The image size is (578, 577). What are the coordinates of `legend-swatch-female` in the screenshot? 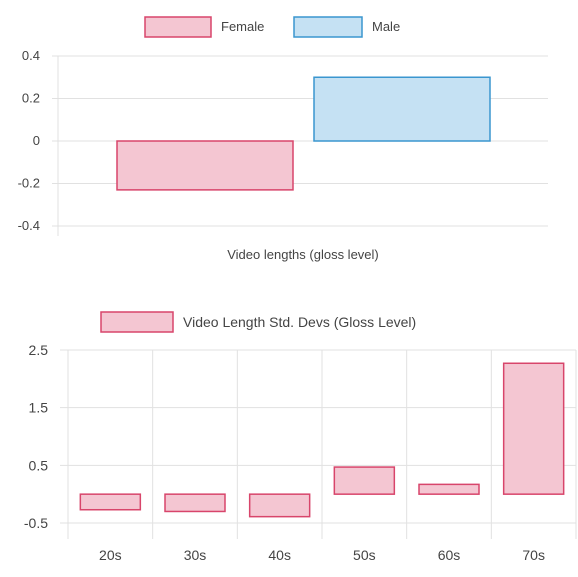 It's located at (178, 27).